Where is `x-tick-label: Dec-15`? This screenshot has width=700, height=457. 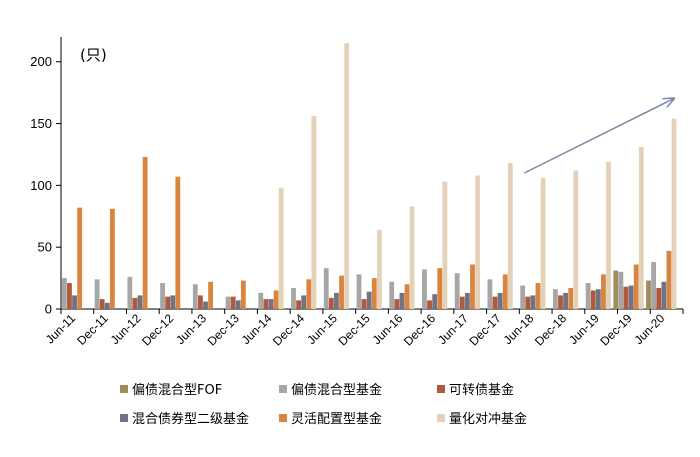
x-tick-label: Dec-15 is located at coordinates (353, 329).